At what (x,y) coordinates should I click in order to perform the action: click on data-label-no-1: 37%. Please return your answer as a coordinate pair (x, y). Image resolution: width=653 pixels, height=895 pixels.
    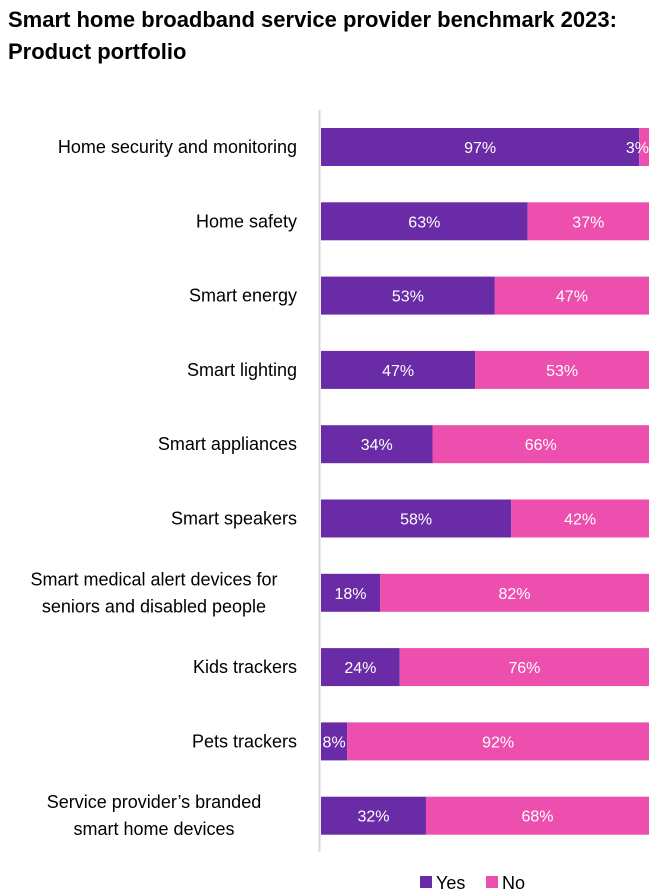
    Looking at the image, I should click on (588, 222).